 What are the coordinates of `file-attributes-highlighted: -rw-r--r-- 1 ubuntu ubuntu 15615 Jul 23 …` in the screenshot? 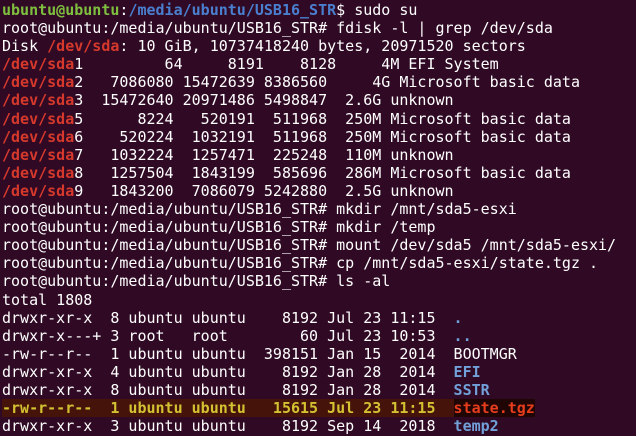 It's located at (228, 408).